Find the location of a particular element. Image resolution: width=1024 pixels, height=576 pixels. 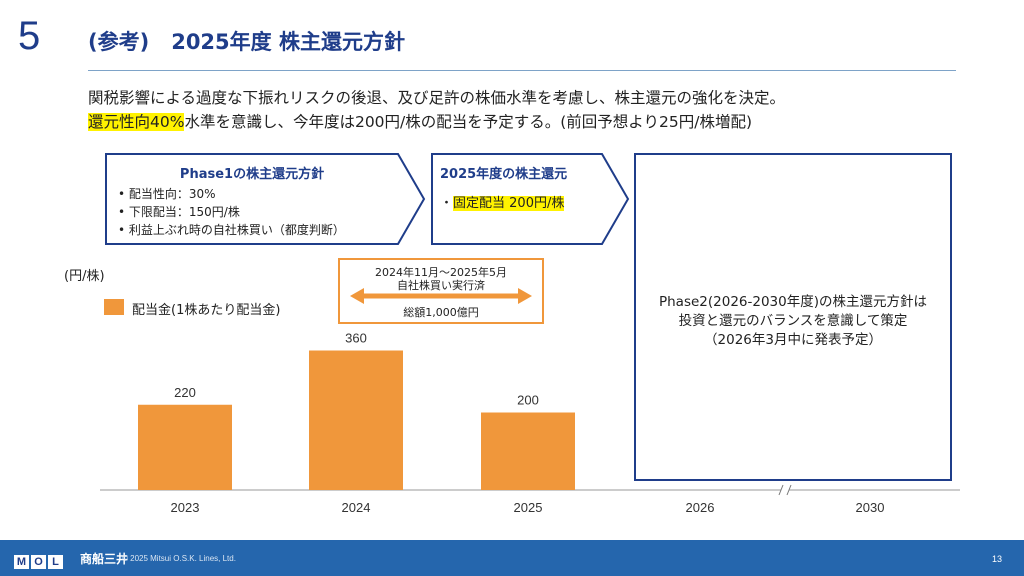

title-divider is located at coordinates (522, 70).